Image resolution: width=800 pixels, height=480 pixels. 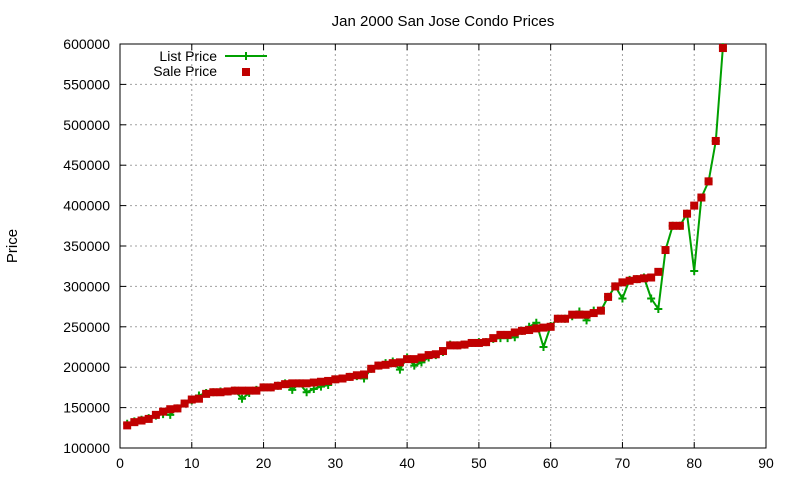 I want to click on legend: List Price Sale Price, so click(x=210, y=63).